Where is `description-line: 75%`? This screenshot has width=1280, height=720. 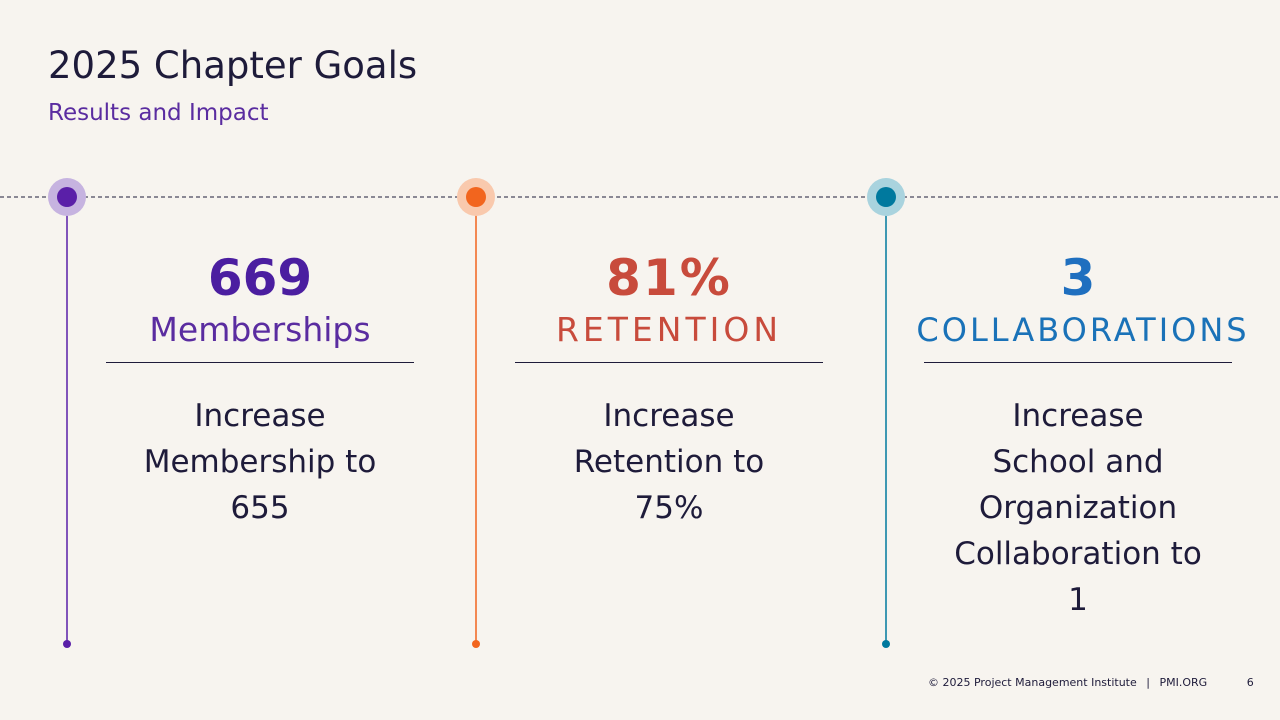 description-line: 75% is located at coordinates (669, 508).